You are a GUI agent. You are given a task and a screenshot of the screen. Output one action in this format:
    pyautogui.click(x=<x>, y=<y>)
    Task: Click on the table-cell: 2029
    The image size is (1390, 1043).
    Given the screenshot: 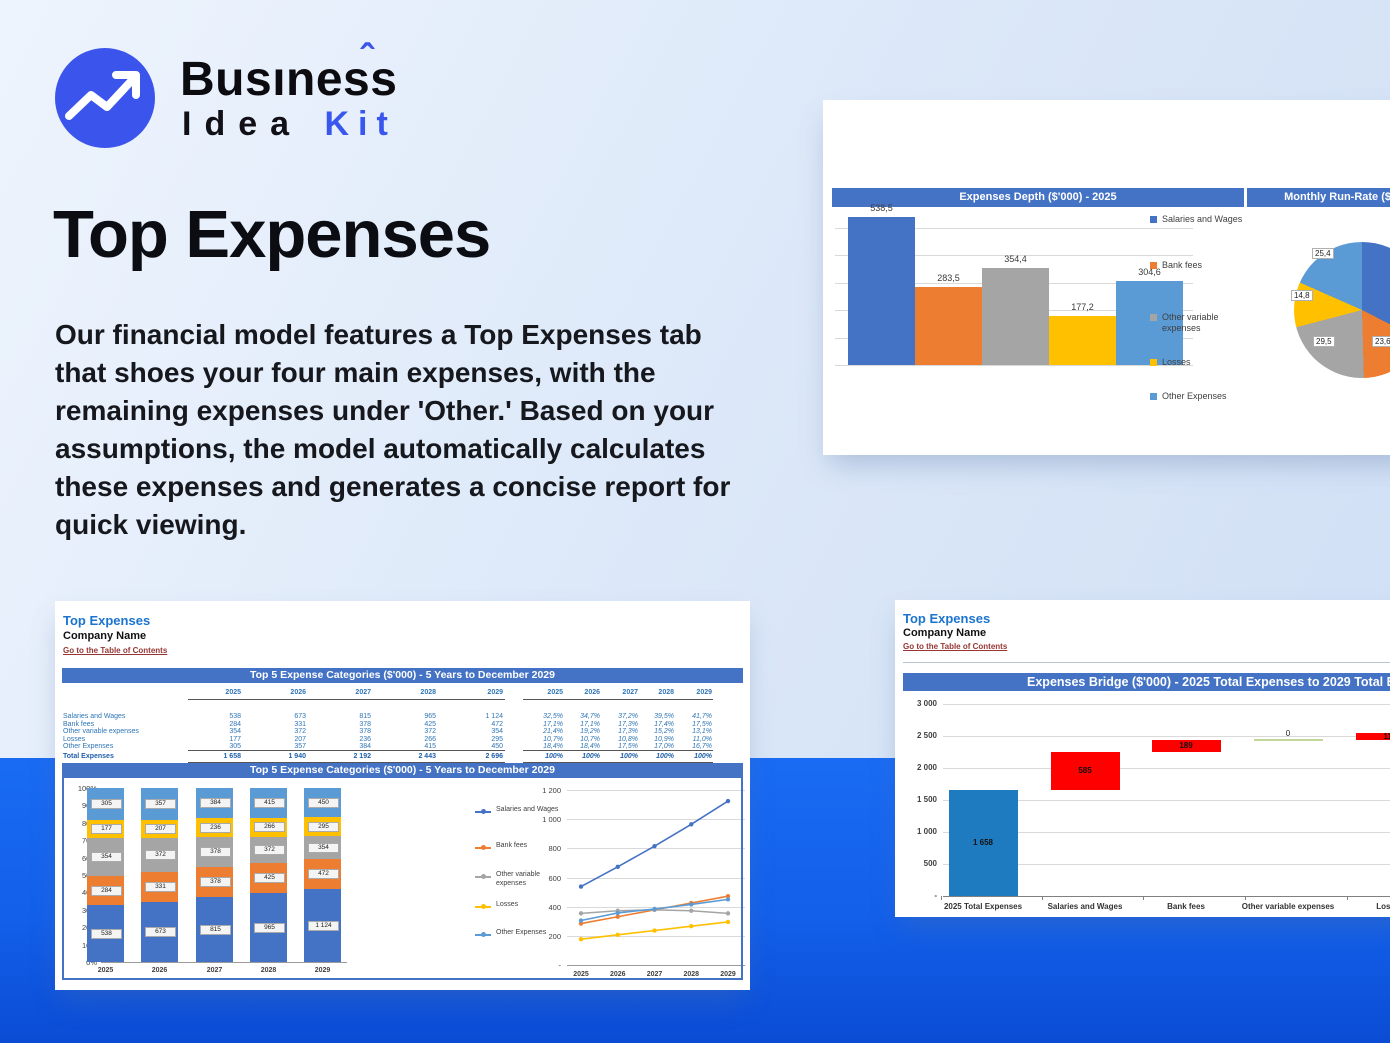 What is the action you would take?
    pyautogui.click(x=495, y=692)
    